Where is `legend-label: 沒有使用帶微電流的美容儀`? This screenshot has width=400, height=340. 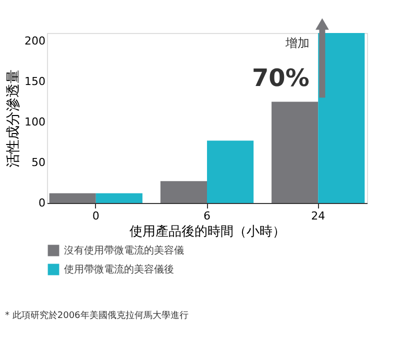
legend-label: 沒有使用帶微電流的美容儀 is located at coordinates (124, 250).